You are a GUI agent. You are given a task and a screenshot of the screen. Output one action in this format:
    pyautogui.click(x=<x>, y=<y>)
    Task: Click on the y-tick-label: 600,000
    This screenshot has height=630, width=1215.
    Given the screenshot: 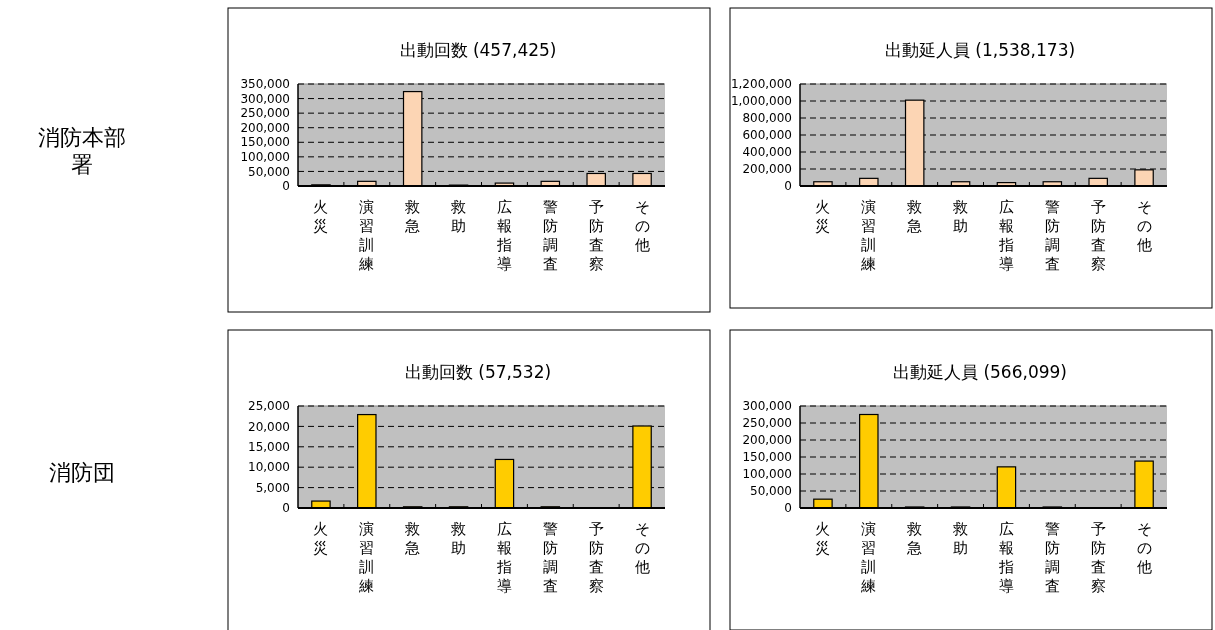 What is the action you would take?
    pyautogui.click(x=767, y=135)
    